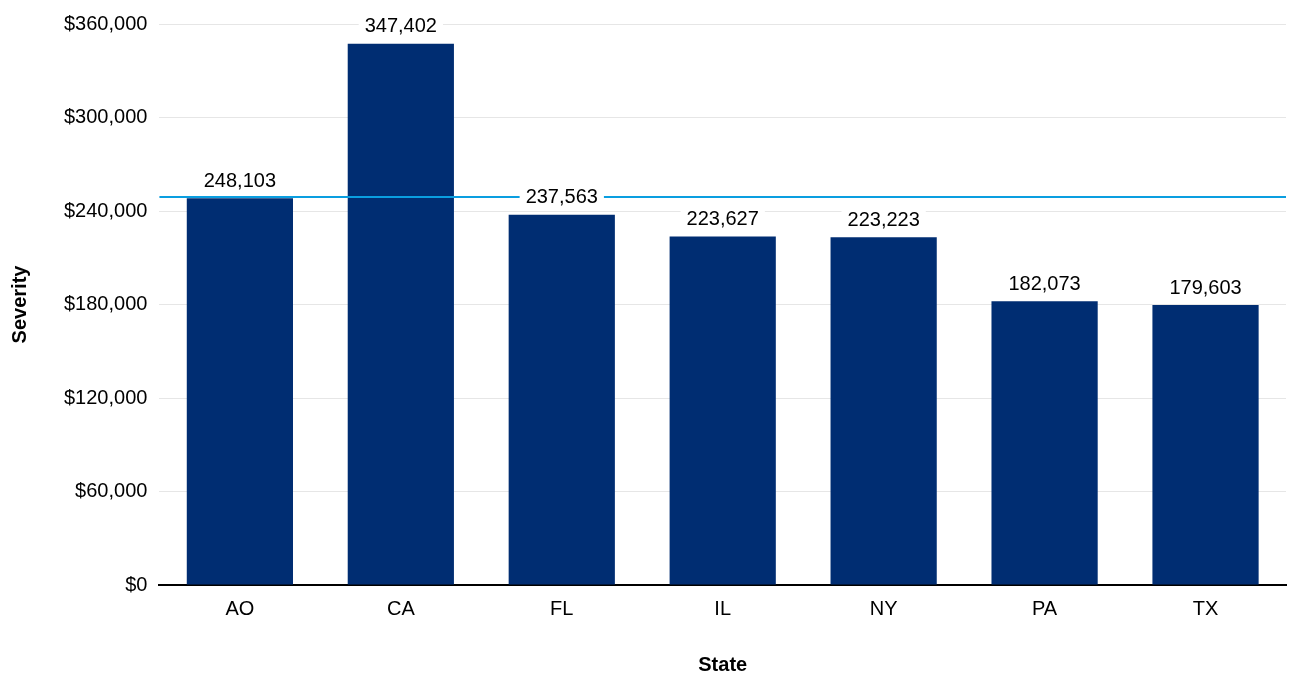 Image resolution: width=1290 pixels, height=685 pixels. Describe the element at coordinates (240, 179) in the screenshot. I see `data-label: 248,103` at that location.